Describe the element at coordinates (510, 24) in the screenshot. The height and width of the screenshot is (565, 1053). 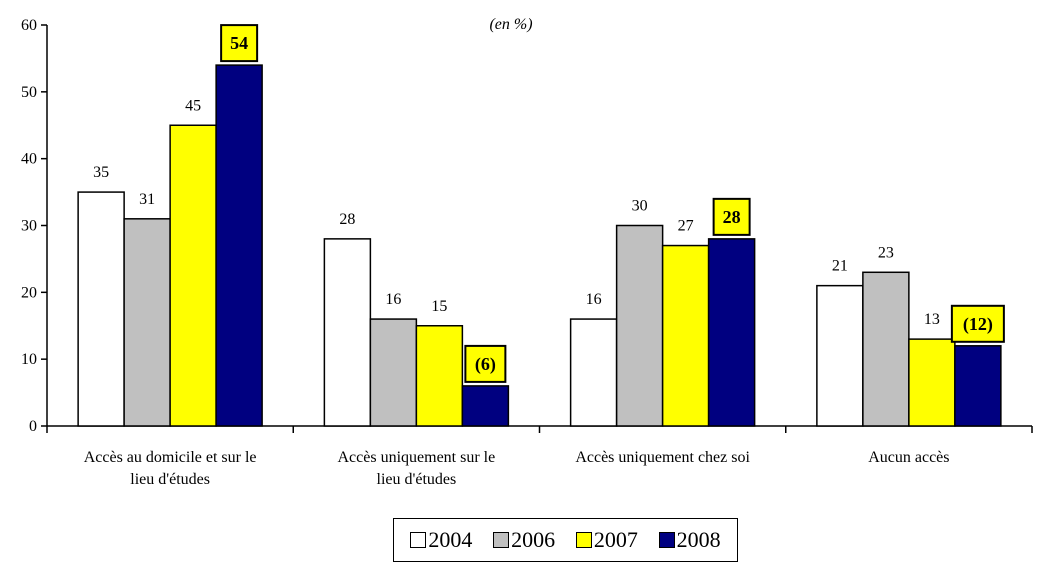
I see `chart-subtitle: (en %)` at that location.